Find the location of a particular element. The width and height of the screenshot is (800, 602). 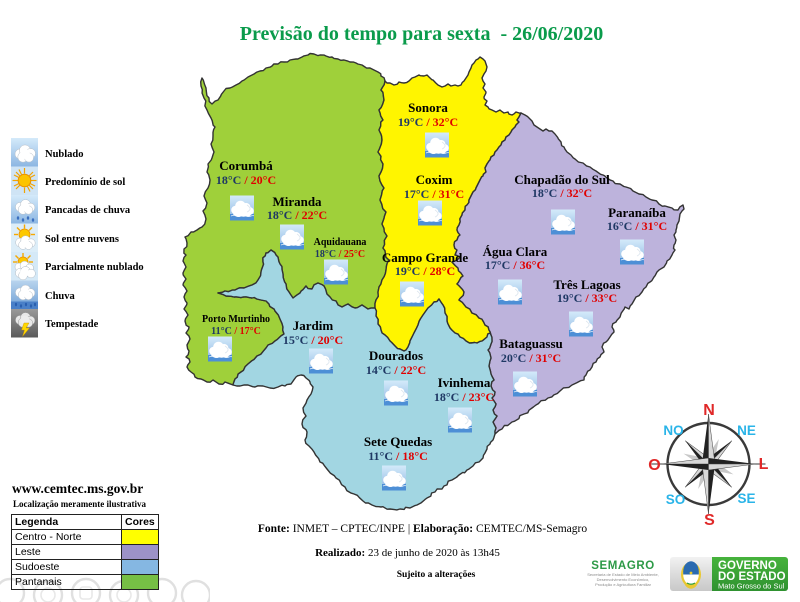

svg-text: L is located at coordinates (764, 464).